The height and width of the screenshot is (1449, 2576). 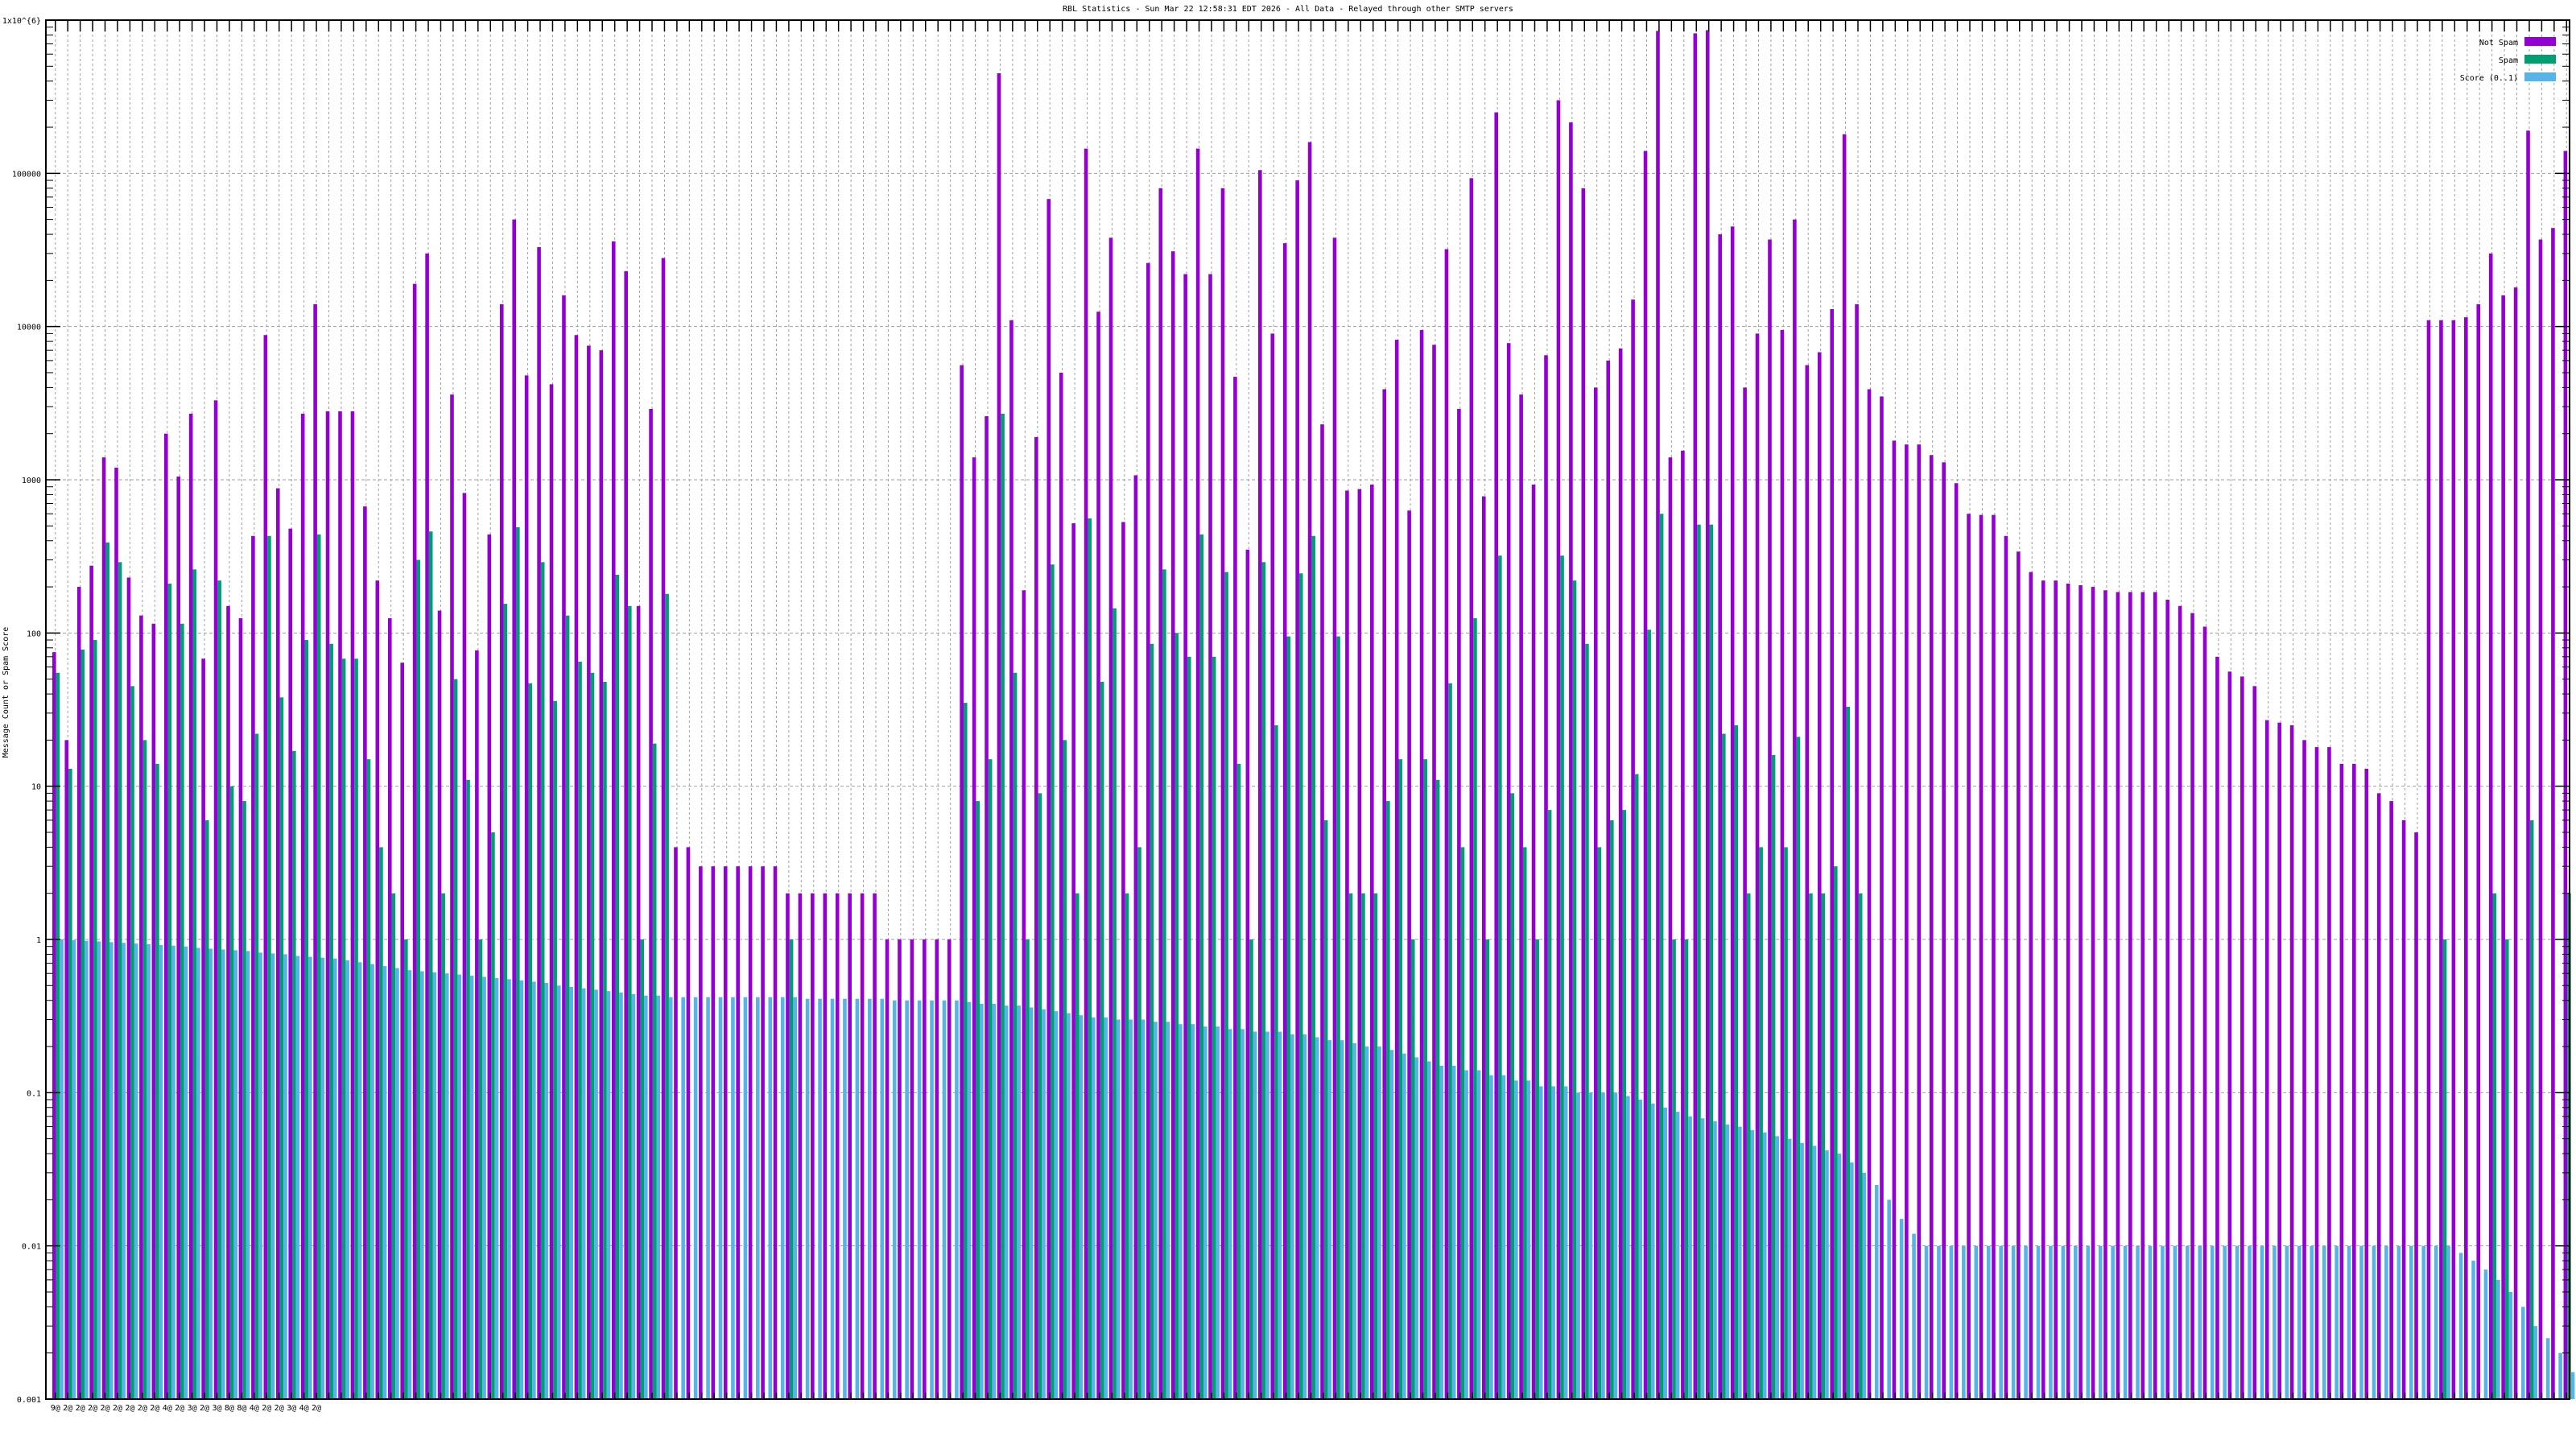 I want to click on legend: Not Spam Spam Score (0..1), so click(x=2508, y=60).